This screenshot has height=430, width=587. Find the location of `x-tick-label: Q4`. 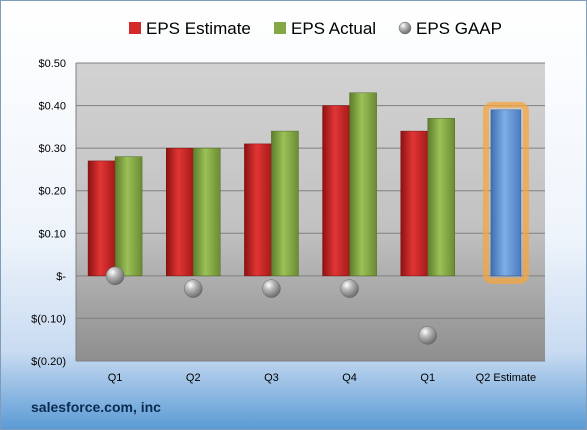

x-tick-label: Q4 is located at coordinates (349, 378).